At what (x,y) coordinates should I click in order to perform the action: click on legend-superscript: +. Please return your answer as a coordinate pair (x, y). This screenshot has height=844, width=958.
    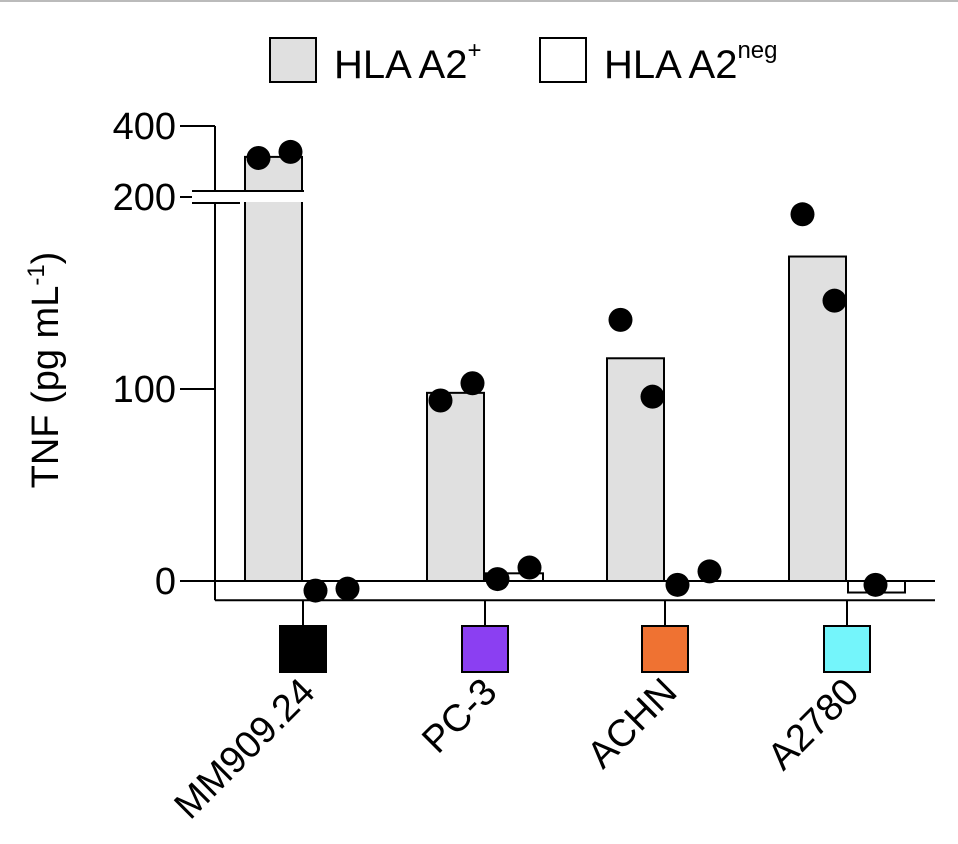
    Looking at the image, I should click on (474, 50).